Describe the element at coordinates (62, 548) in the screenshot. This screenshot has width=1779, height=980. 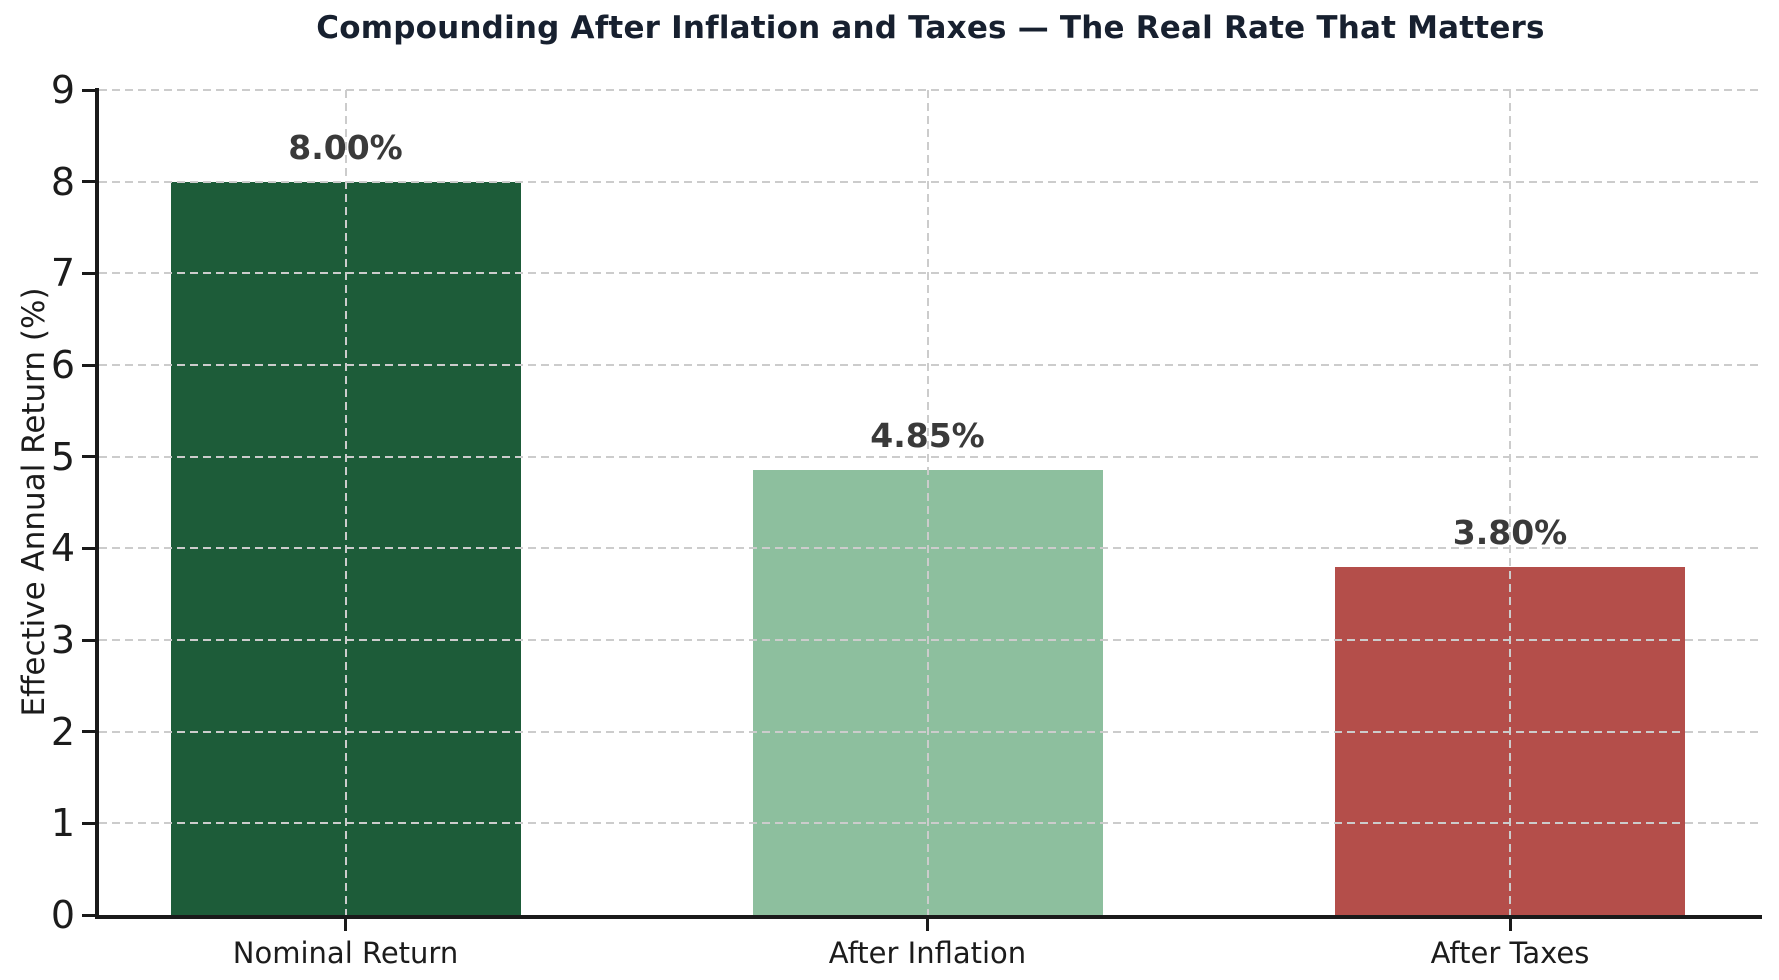
I see `y-tick-label-4: 4` at that location.